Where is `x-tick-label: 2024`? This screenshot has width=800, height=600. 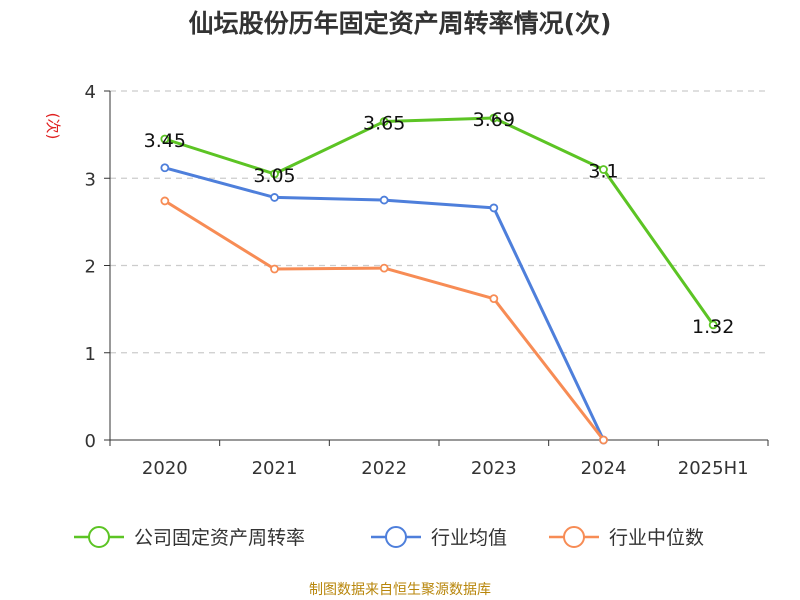
x-tick-label: 2024 is located at coordinates (604, 468).